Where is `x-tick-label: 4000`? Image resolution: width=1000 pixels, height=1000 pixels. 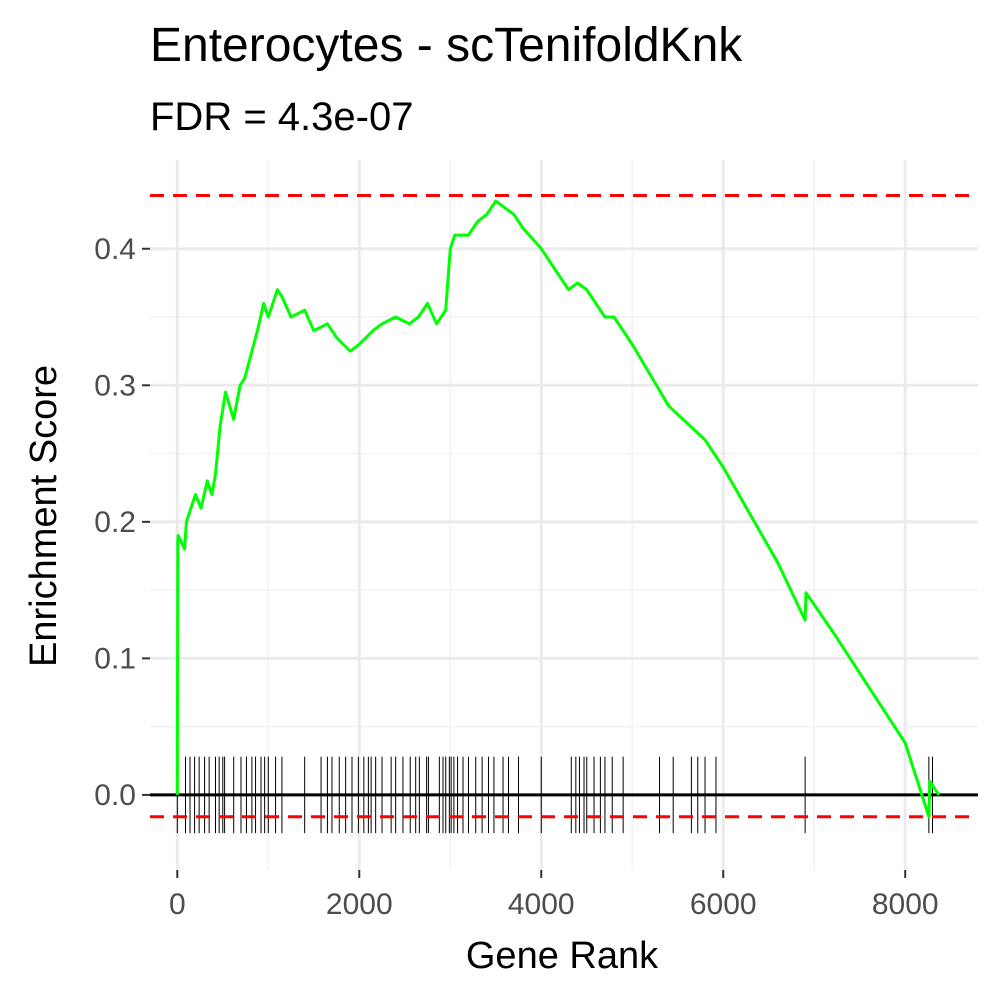
x-tick-label: 4000 is located at coordinates (541, 904).